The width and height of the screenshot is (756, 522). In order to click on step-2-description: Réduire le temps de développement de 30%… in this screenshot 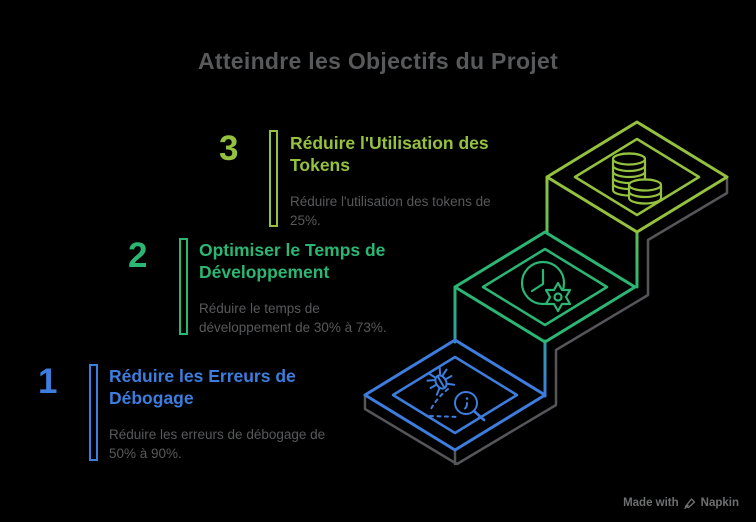, I will do `click(293, 318)`.